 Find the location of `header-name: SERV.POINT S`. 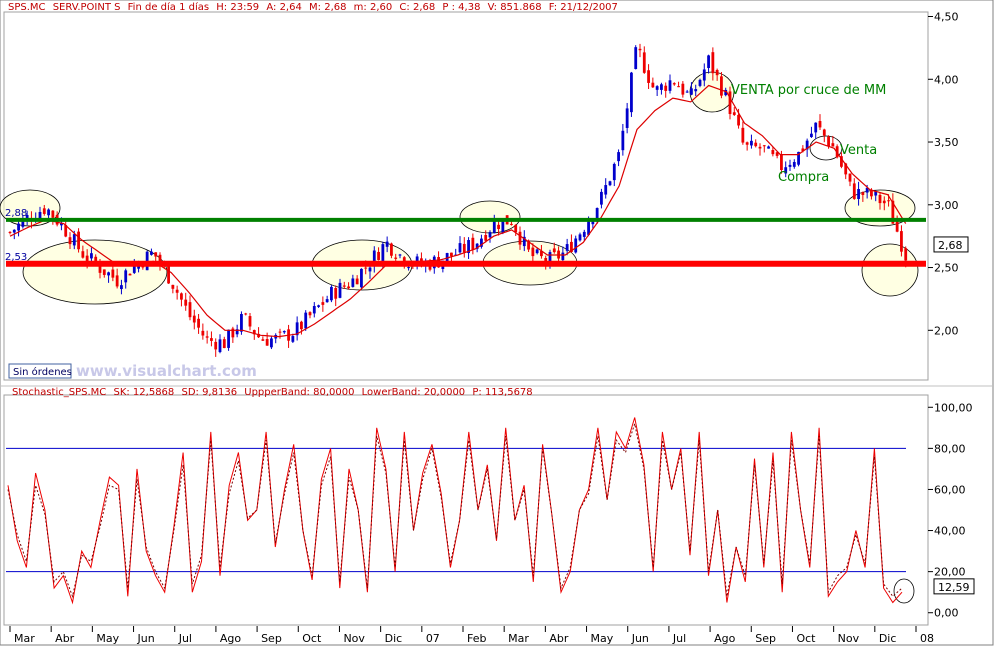

header-name: SERV.POINT S is located at coordinates (87, 7).